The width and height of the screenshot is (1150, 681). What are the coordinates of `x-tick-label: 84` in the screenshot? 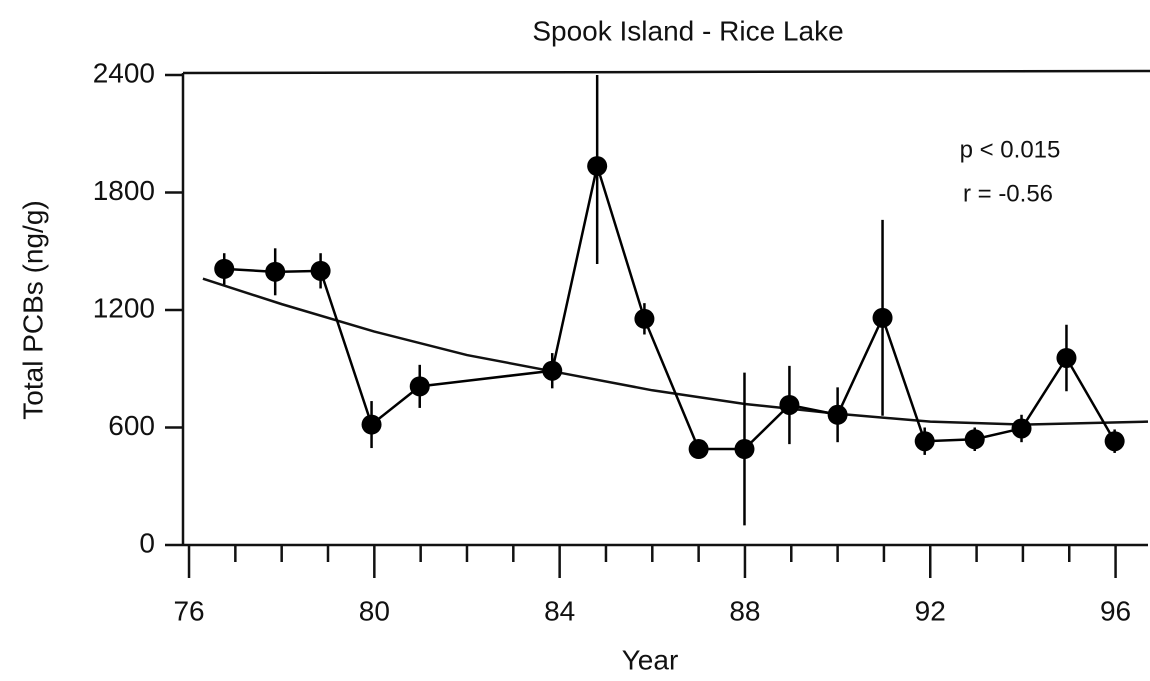 It's located at (559, 610).